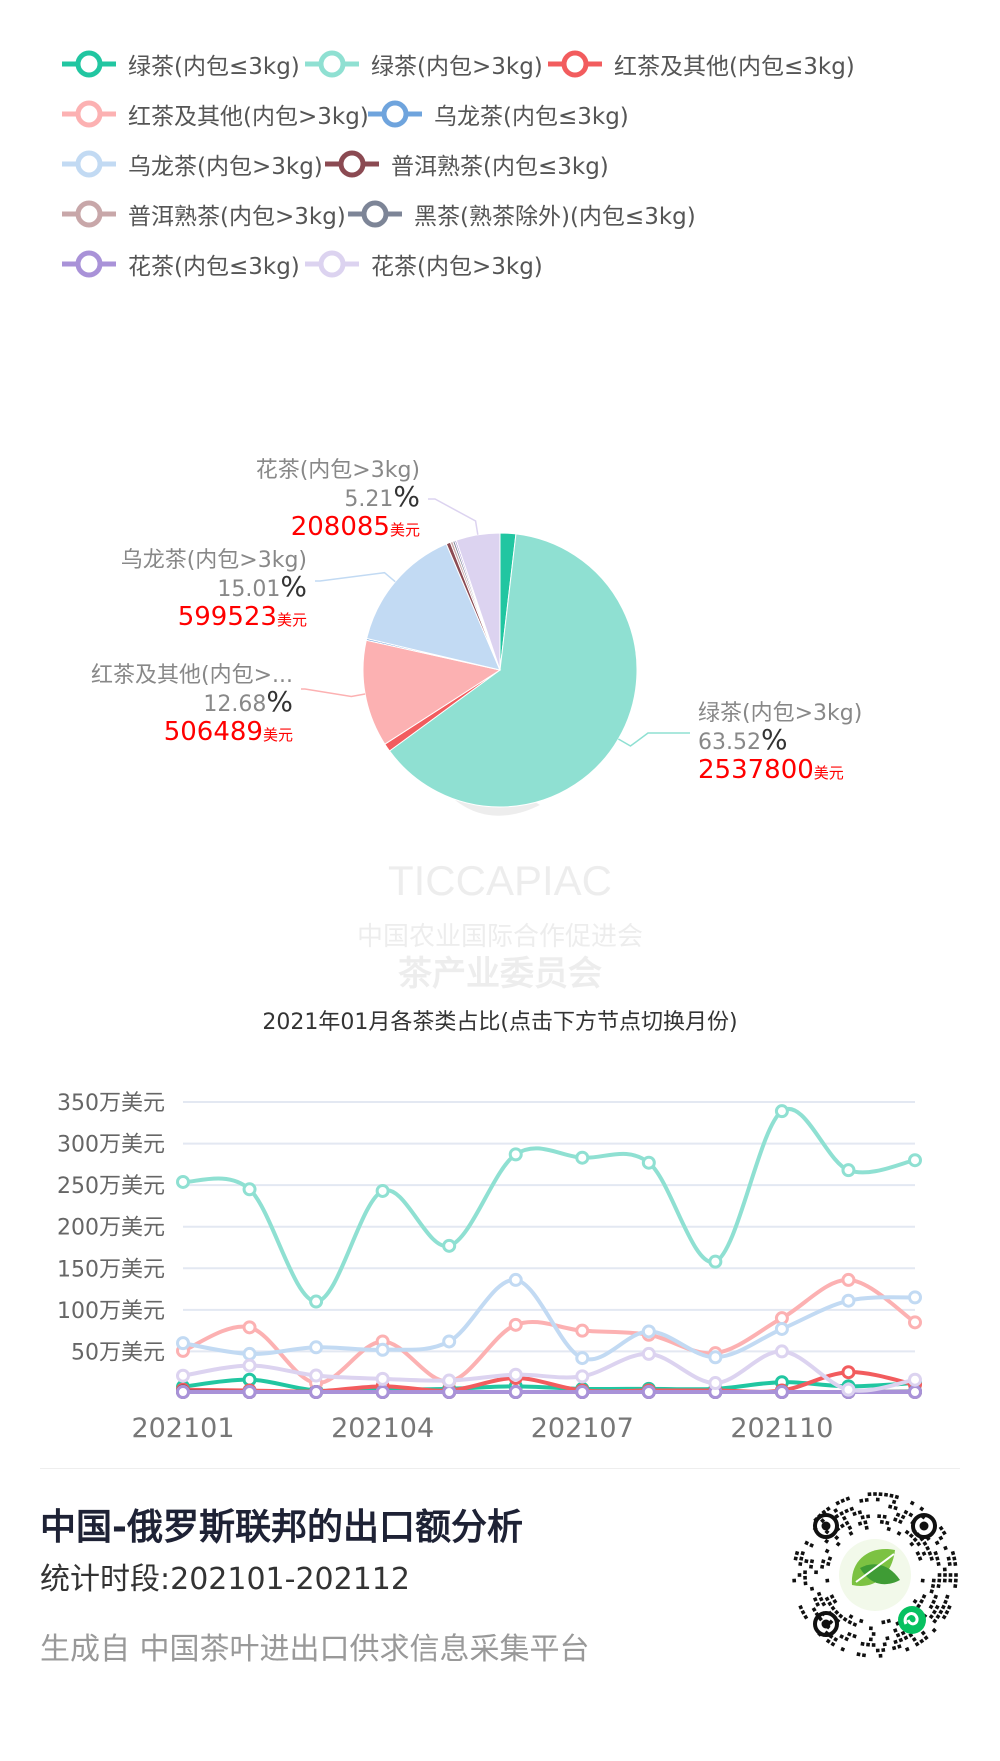 This screenshot has height=1761, width=1000. Describe the element at coordinates (214, 267) in the screenshot. I see `legend-label: 花茶(内包≤3kg)` at that location.